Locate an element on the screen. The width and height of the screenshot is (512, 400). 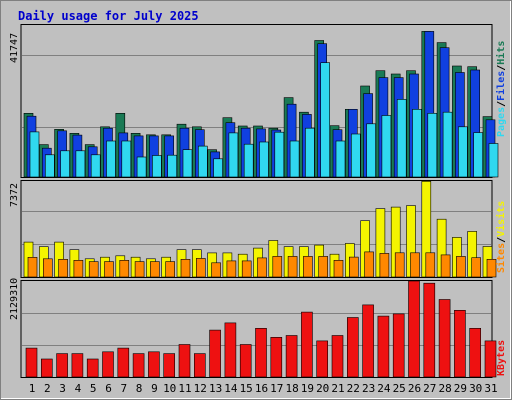
x-tick-day-24: 24 is located at coordinates (384, 388).